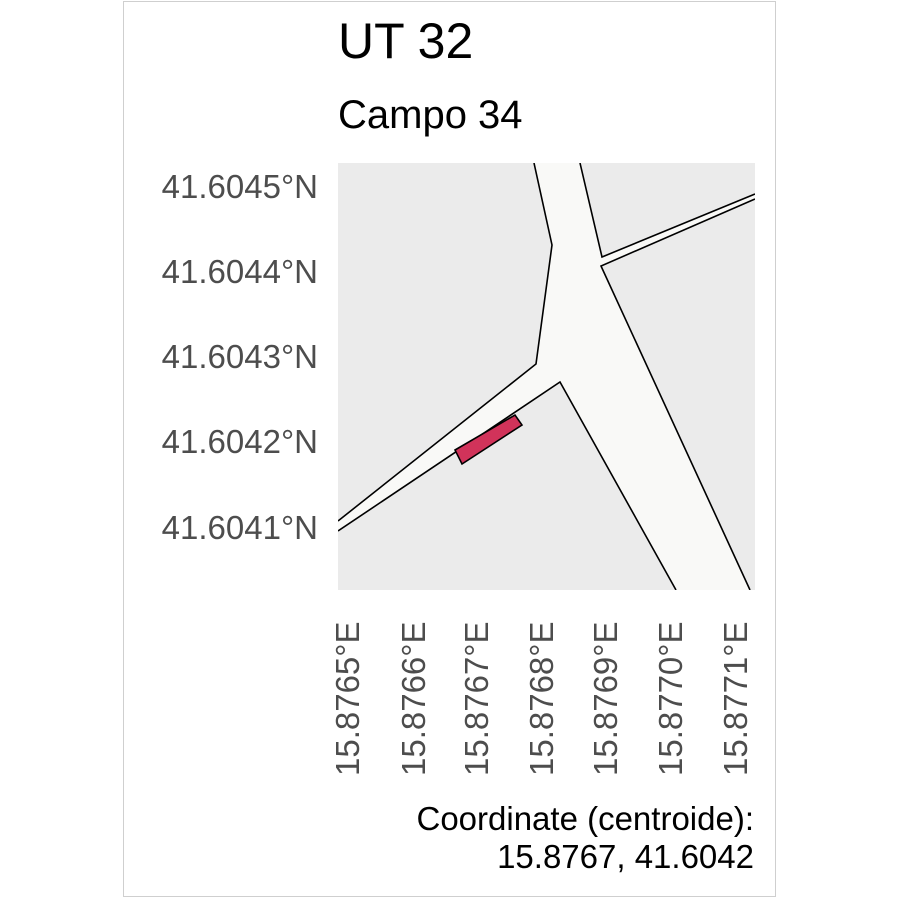  Describe the element at coordinates (347, 699) in the screenshot. I see `x-tick-label: 15.8765°E` at that location.